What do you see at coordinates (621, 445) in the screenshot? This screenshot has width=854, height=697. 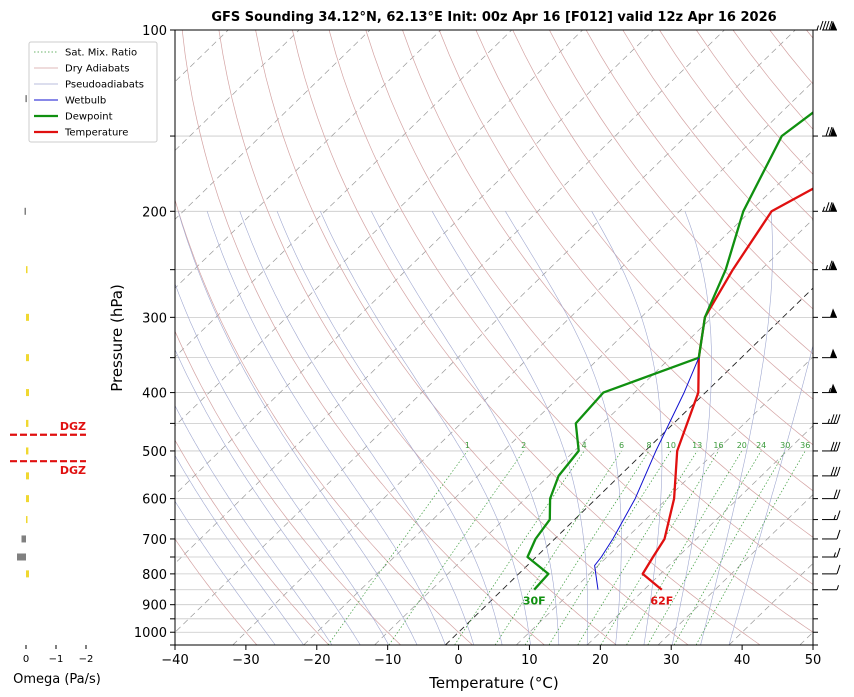 I see `mixing-ratio-label: 6` at bounding box center [621, 445].